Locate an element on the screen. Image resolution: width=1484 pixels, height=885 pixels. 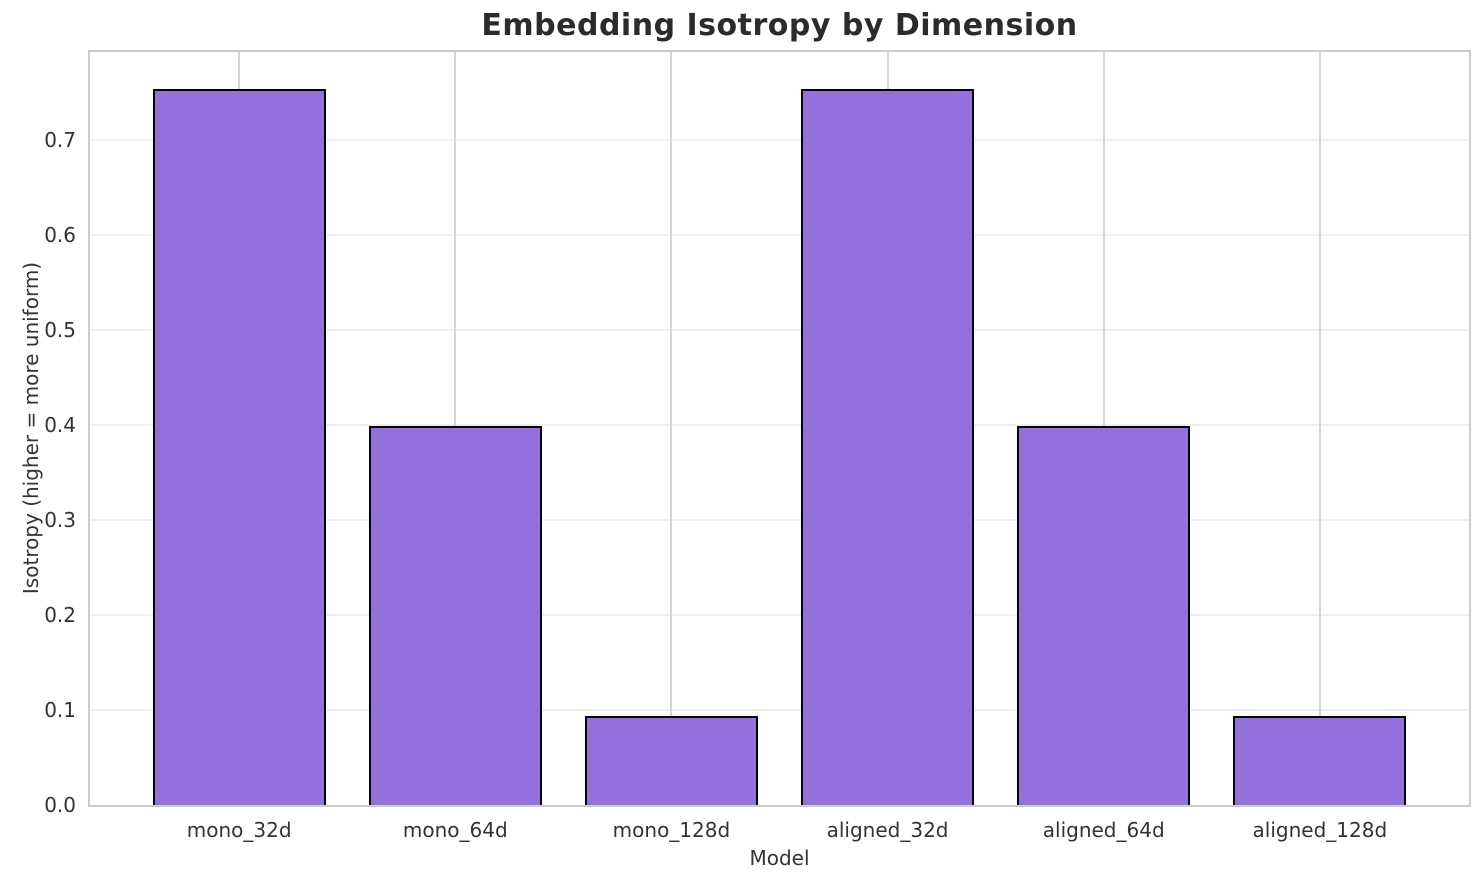
x-tick-label: mono_128d is located at coordinates (671, 830).